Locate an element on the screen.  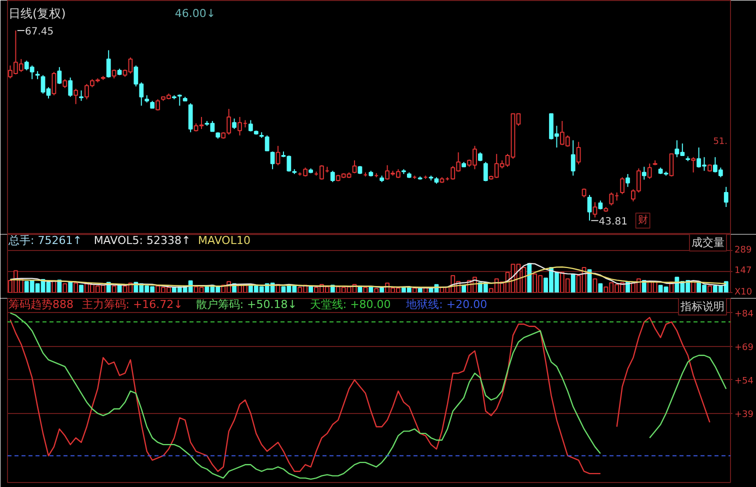
chart-title: 筹码趋势888 is located at coordinates (41, 304).